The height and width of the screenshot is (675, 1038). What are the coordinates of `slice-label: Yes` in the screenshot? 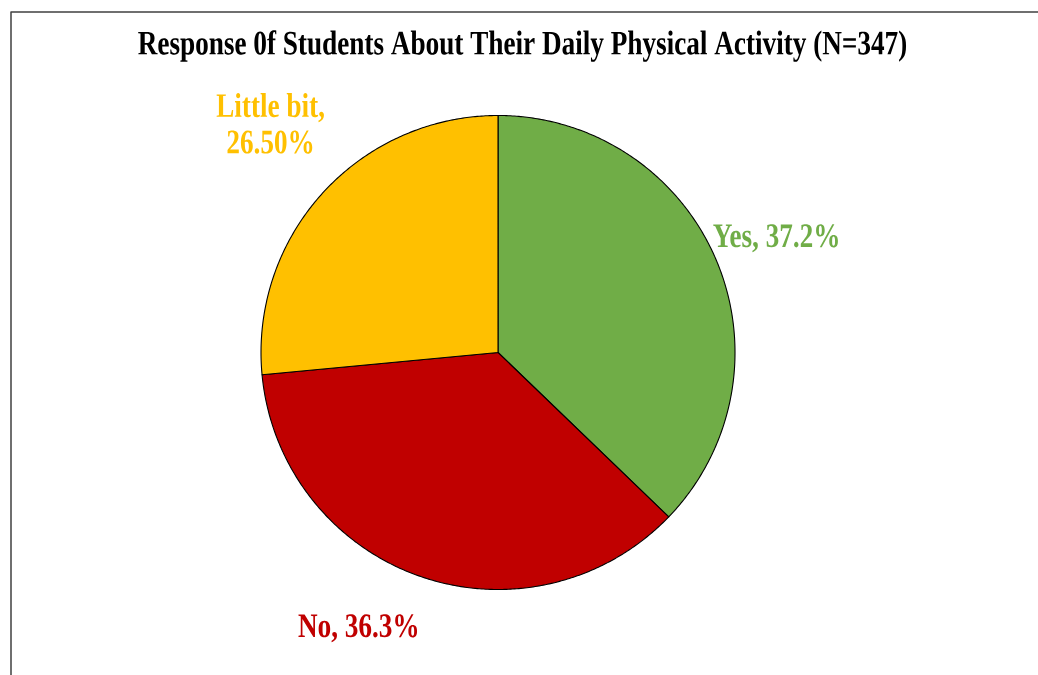 It's located at (732, 236).